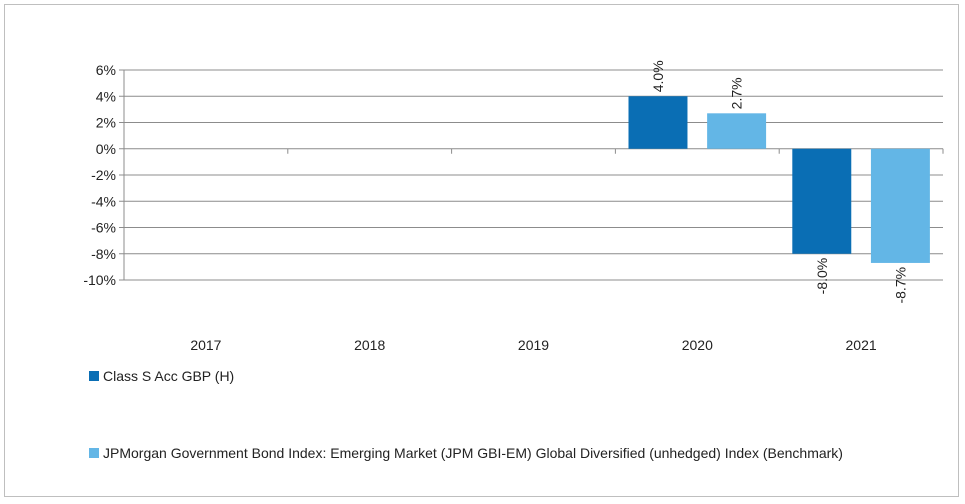  What do you see at coordinates (106, 149) in the screenshot?
I see `y-tick-label: 0%` at bounding box center [106, 149].